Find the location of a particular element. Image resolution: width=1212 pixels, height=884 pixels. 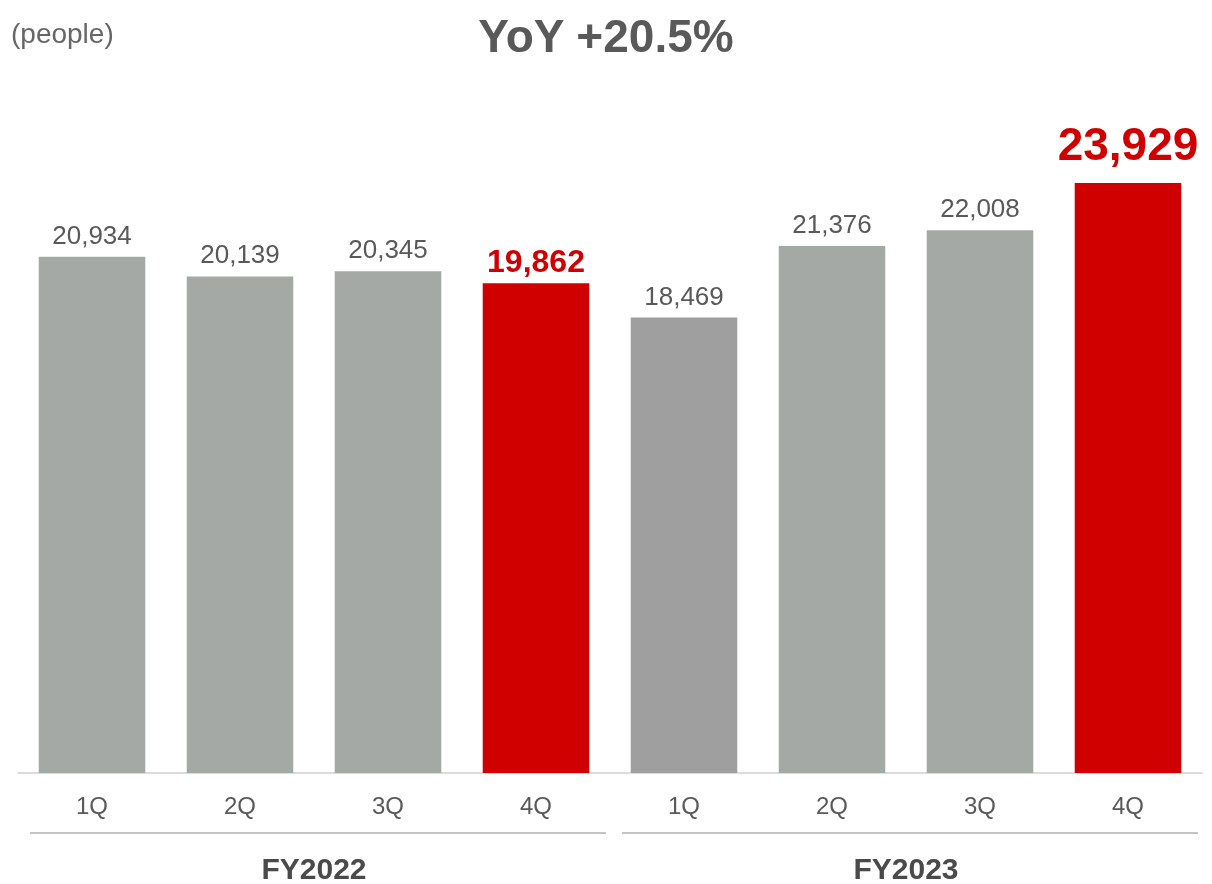

data-label: 23,929 is located at coordinates (1128, 144).